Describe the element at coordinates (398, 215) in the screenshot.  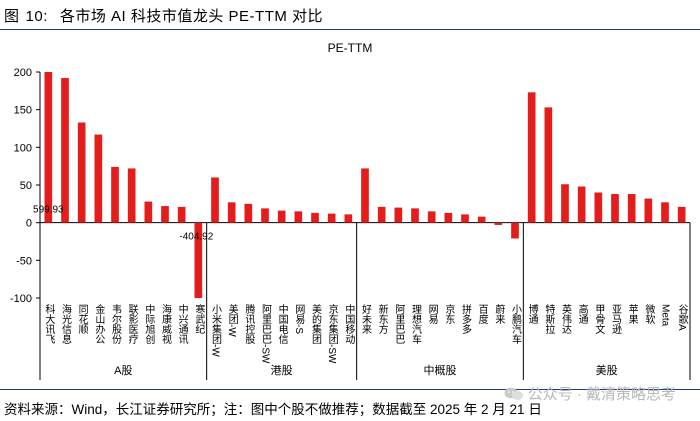
I see `bar-阿里巴巴` at that location.